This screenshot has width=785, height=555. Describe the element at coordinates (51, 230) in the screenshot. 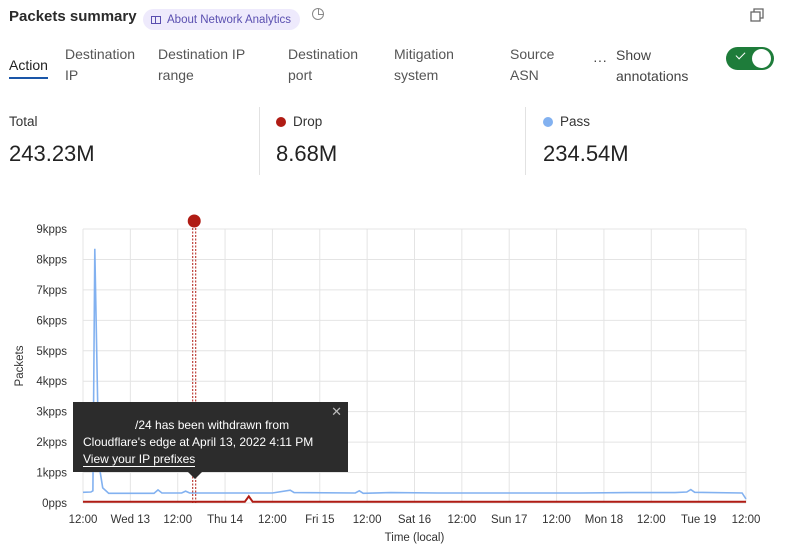

I see `y-tick-label: 9kpps` at that location.